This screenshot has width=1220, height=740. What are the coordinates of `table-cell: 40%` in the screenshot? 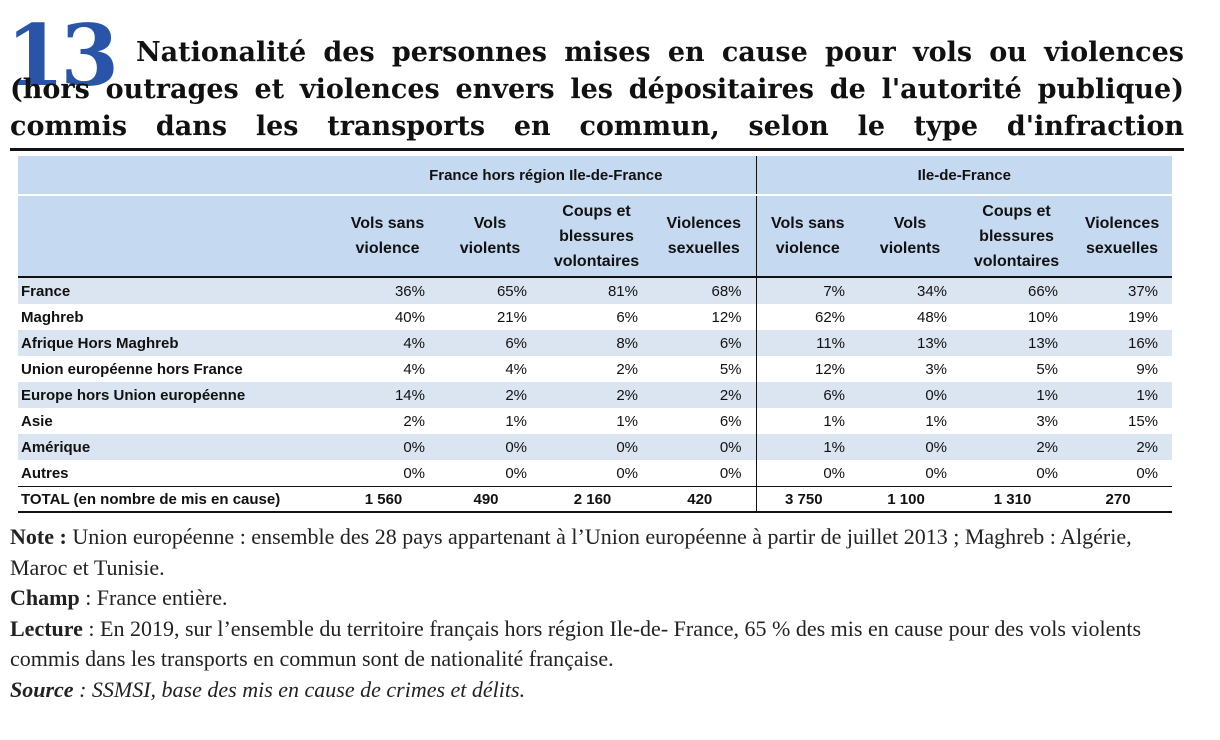 It's located at (387, 317).